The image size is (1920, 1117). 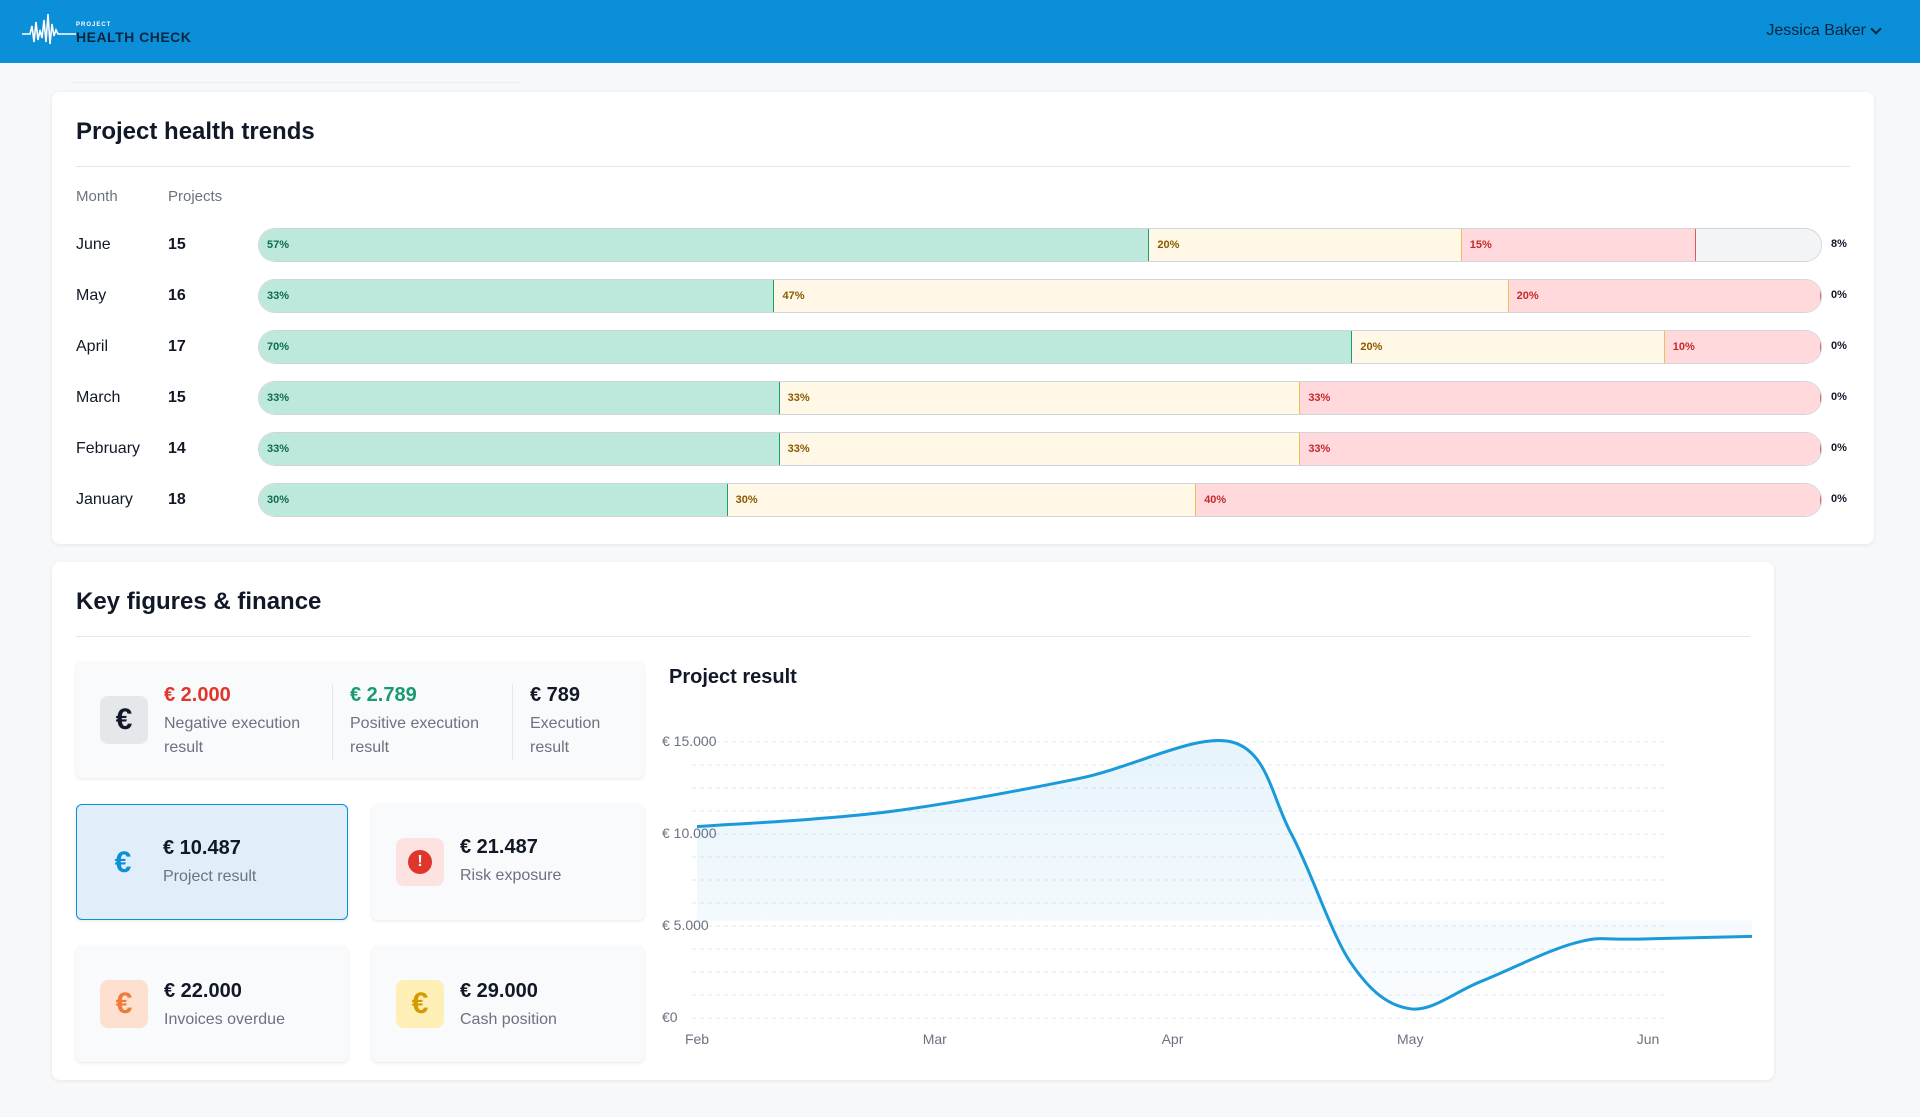 I want to click on heartbeat-icon, so click(x=49, y=29).